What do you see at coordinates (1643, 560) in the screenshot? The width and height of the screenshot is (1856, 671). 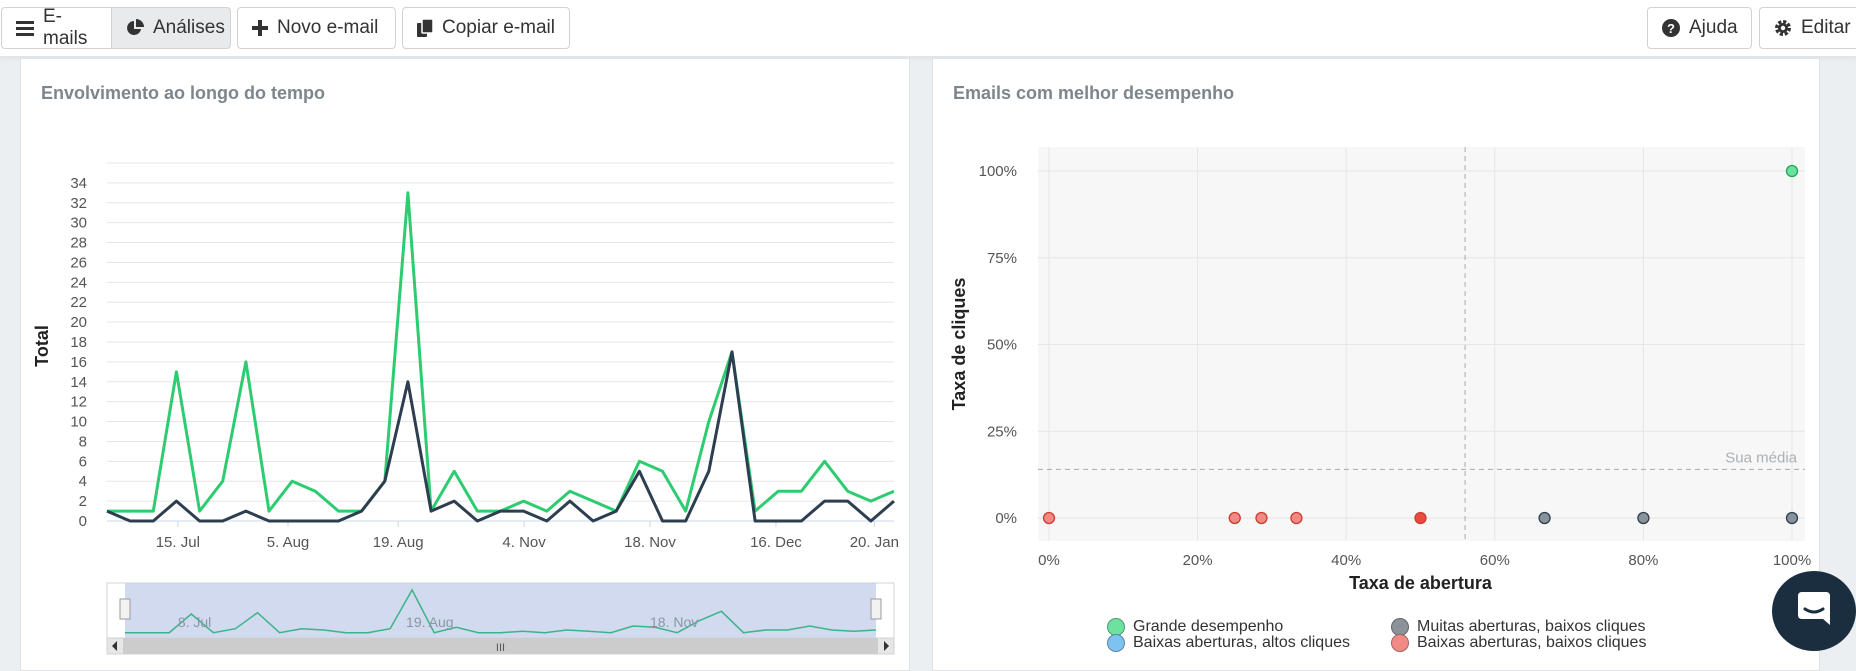 I see `x-tick-label: 80%` at bounding box center [1643, 560].